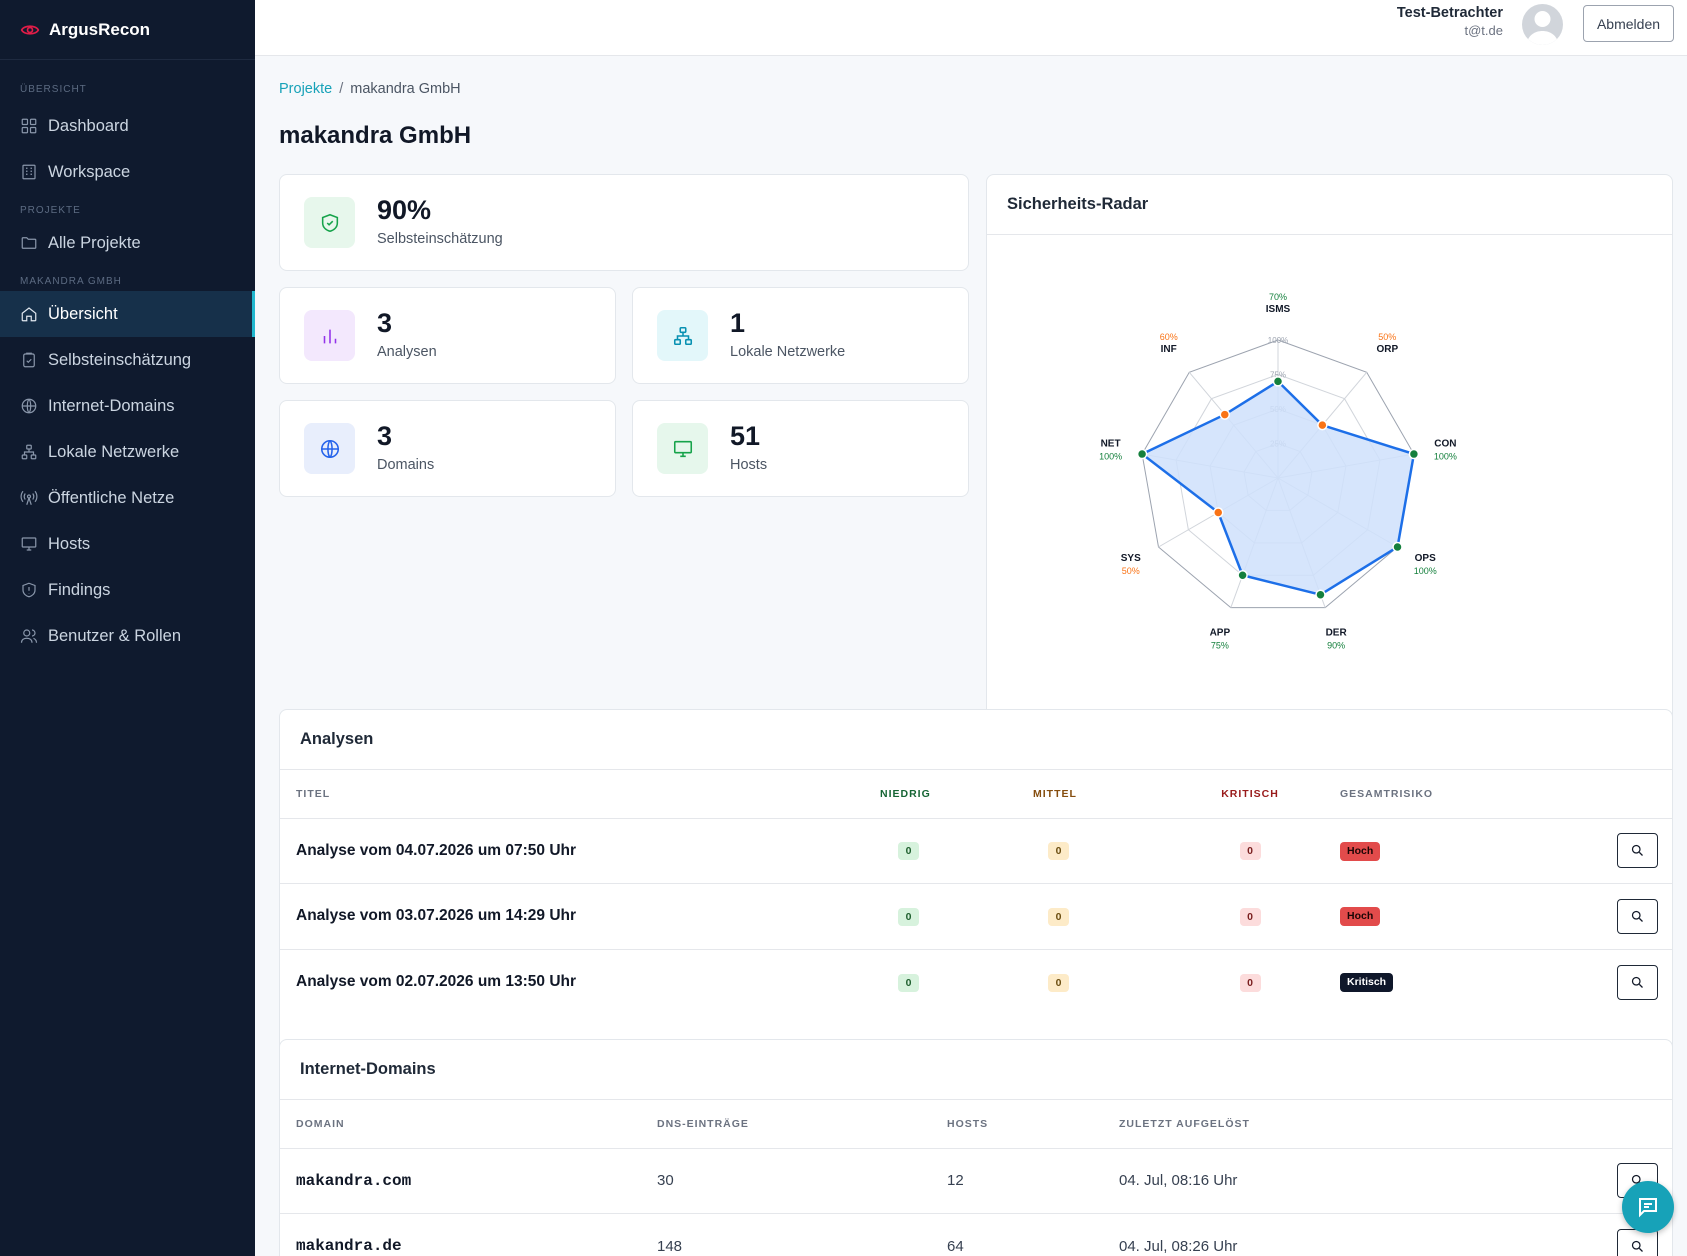 Image resolution: width=1687 pixels, height=1256 pixels. I want to click on sidebar-item-local-networks: Lokale Netzwerke, so click(127, 452).